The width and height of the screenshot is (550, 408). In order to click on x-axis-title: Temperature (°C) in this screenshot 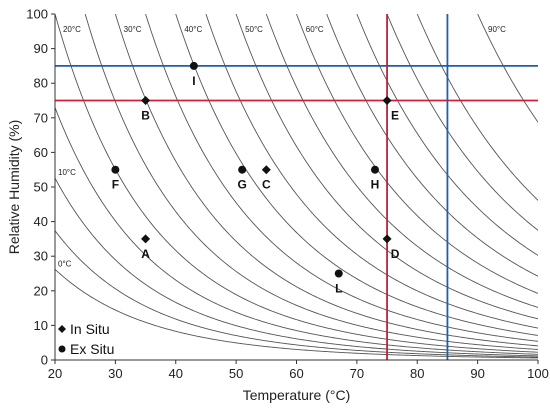, I will do `click(297, 395)`.